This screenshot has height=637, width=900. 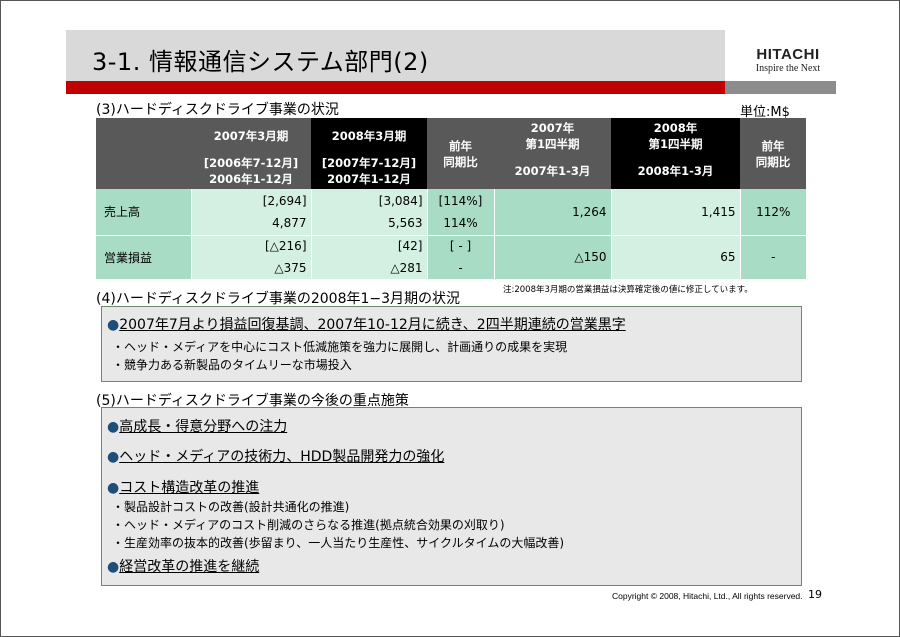 I want to click on header-fy2007-period: [2006年7-12月] 2006年1-12月, so click(x=251, y=171).